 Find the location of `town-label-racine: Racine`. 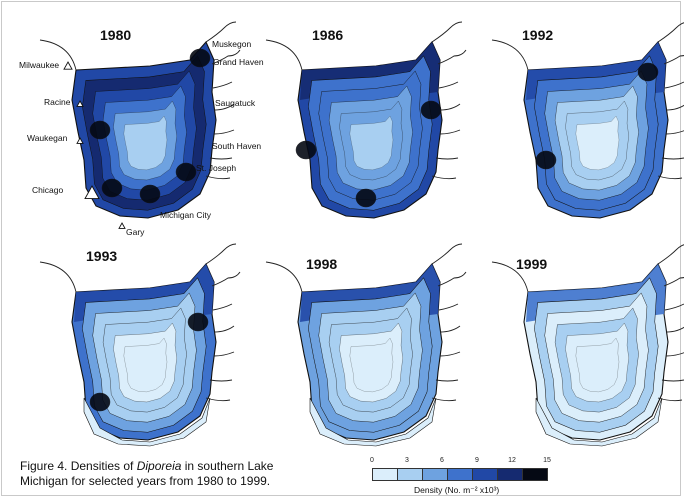

town-label-racine: Racine is located at coordinates (57, 102).